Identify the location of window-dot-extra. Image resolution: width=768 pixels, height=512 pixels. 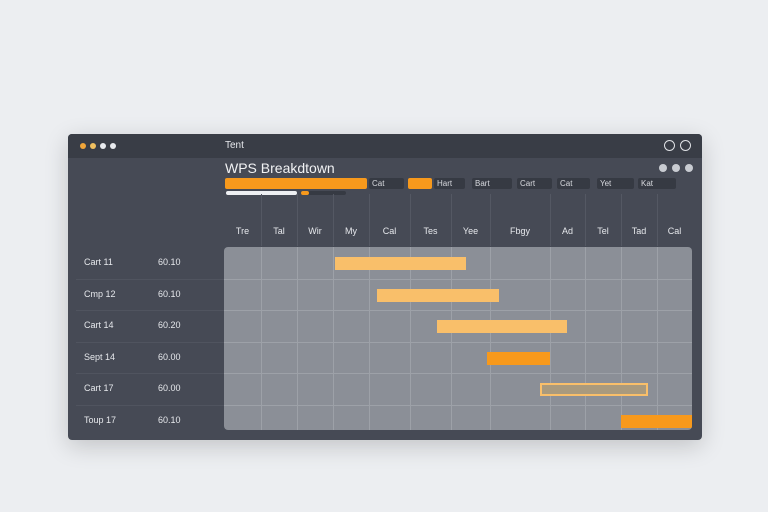
(113, 146).